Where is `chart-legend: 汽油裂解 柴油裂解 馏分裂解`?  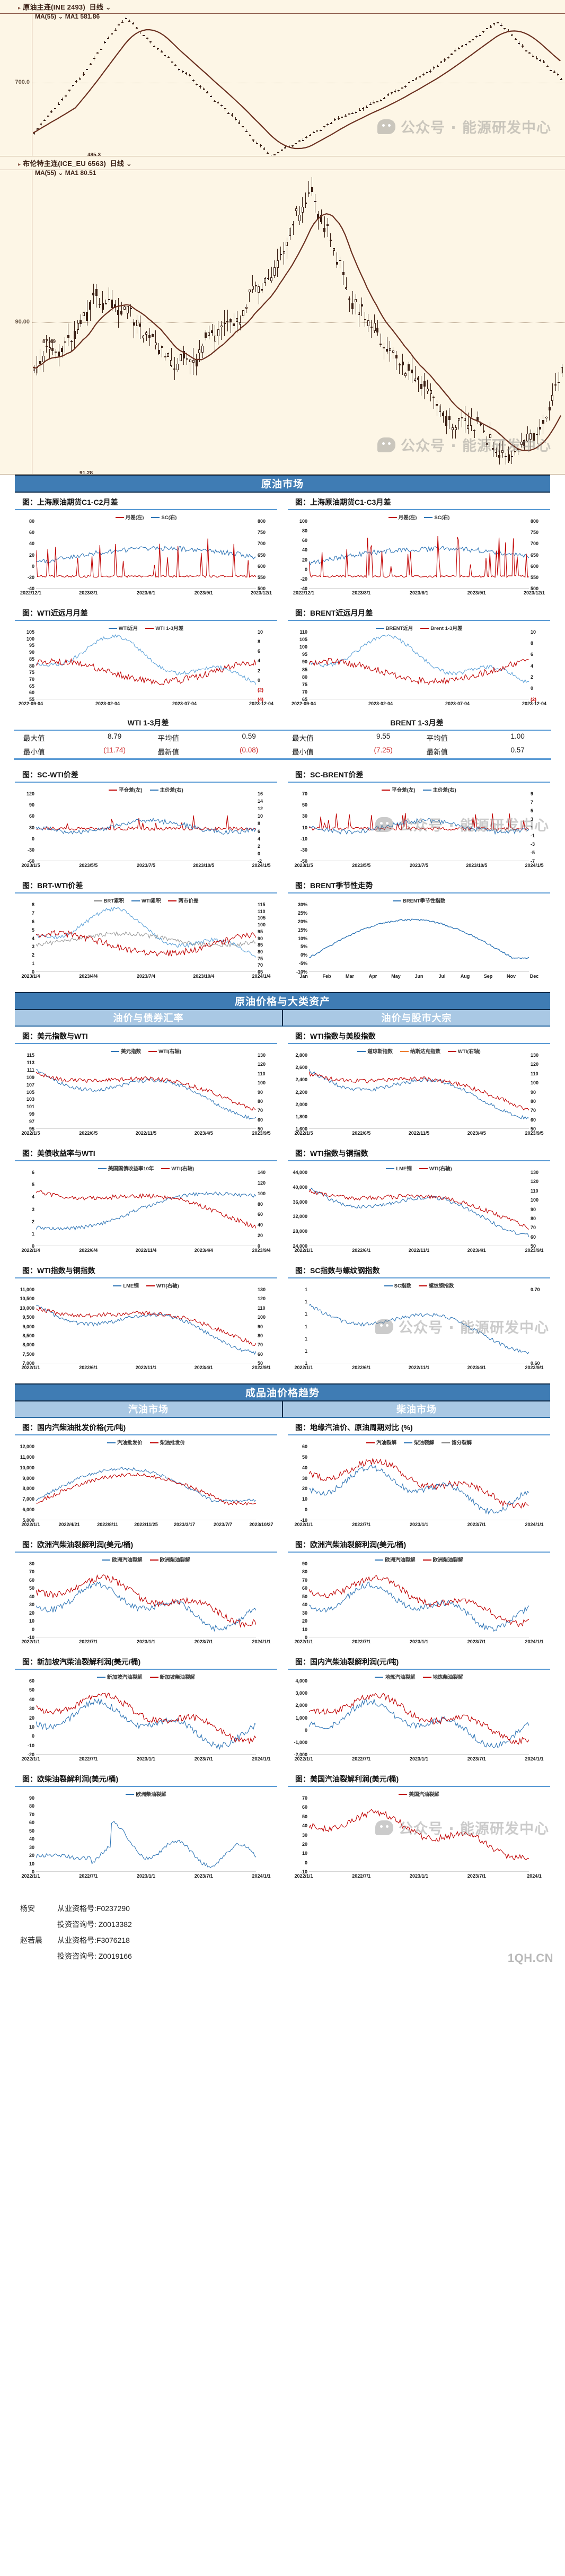 chart-legend: 汽油裂解 柴油裂解 馏分裂解 is located at coordinates (419, 1442).